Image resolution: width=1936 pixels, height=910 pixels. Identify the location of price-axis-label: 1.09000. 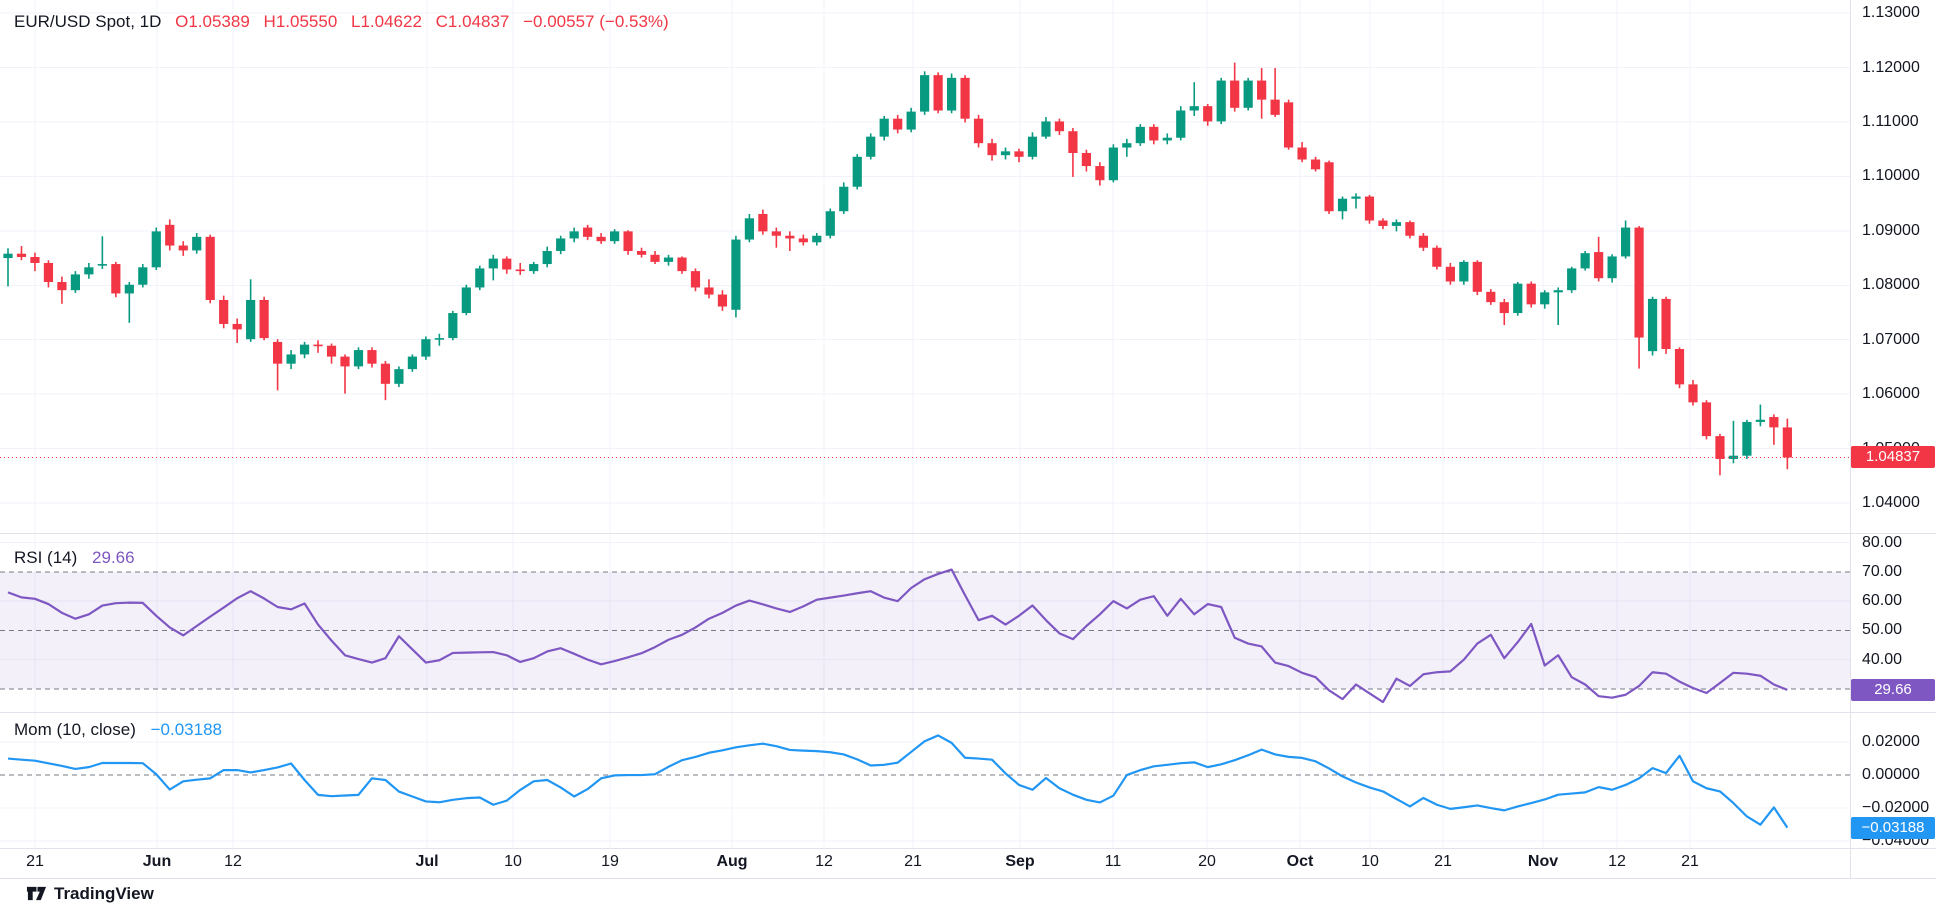
(1891, 230).